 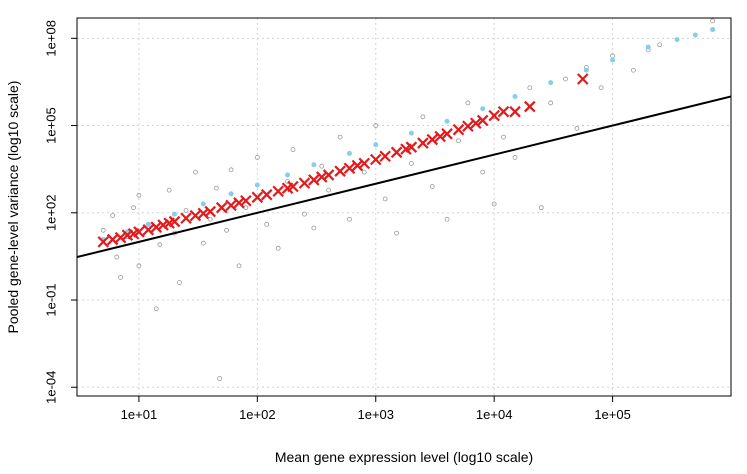 I want to click on y-axis-title: Pooled gene-level variance (log10 scale), so click(x=13, y=207).